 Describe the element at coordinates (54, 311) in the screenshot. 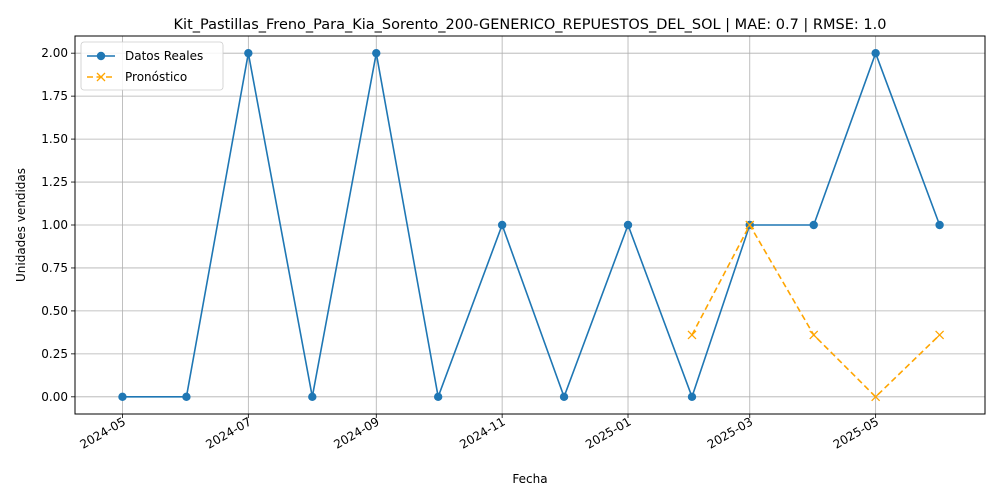

I see `y-tick-label: 0.50` at that location.